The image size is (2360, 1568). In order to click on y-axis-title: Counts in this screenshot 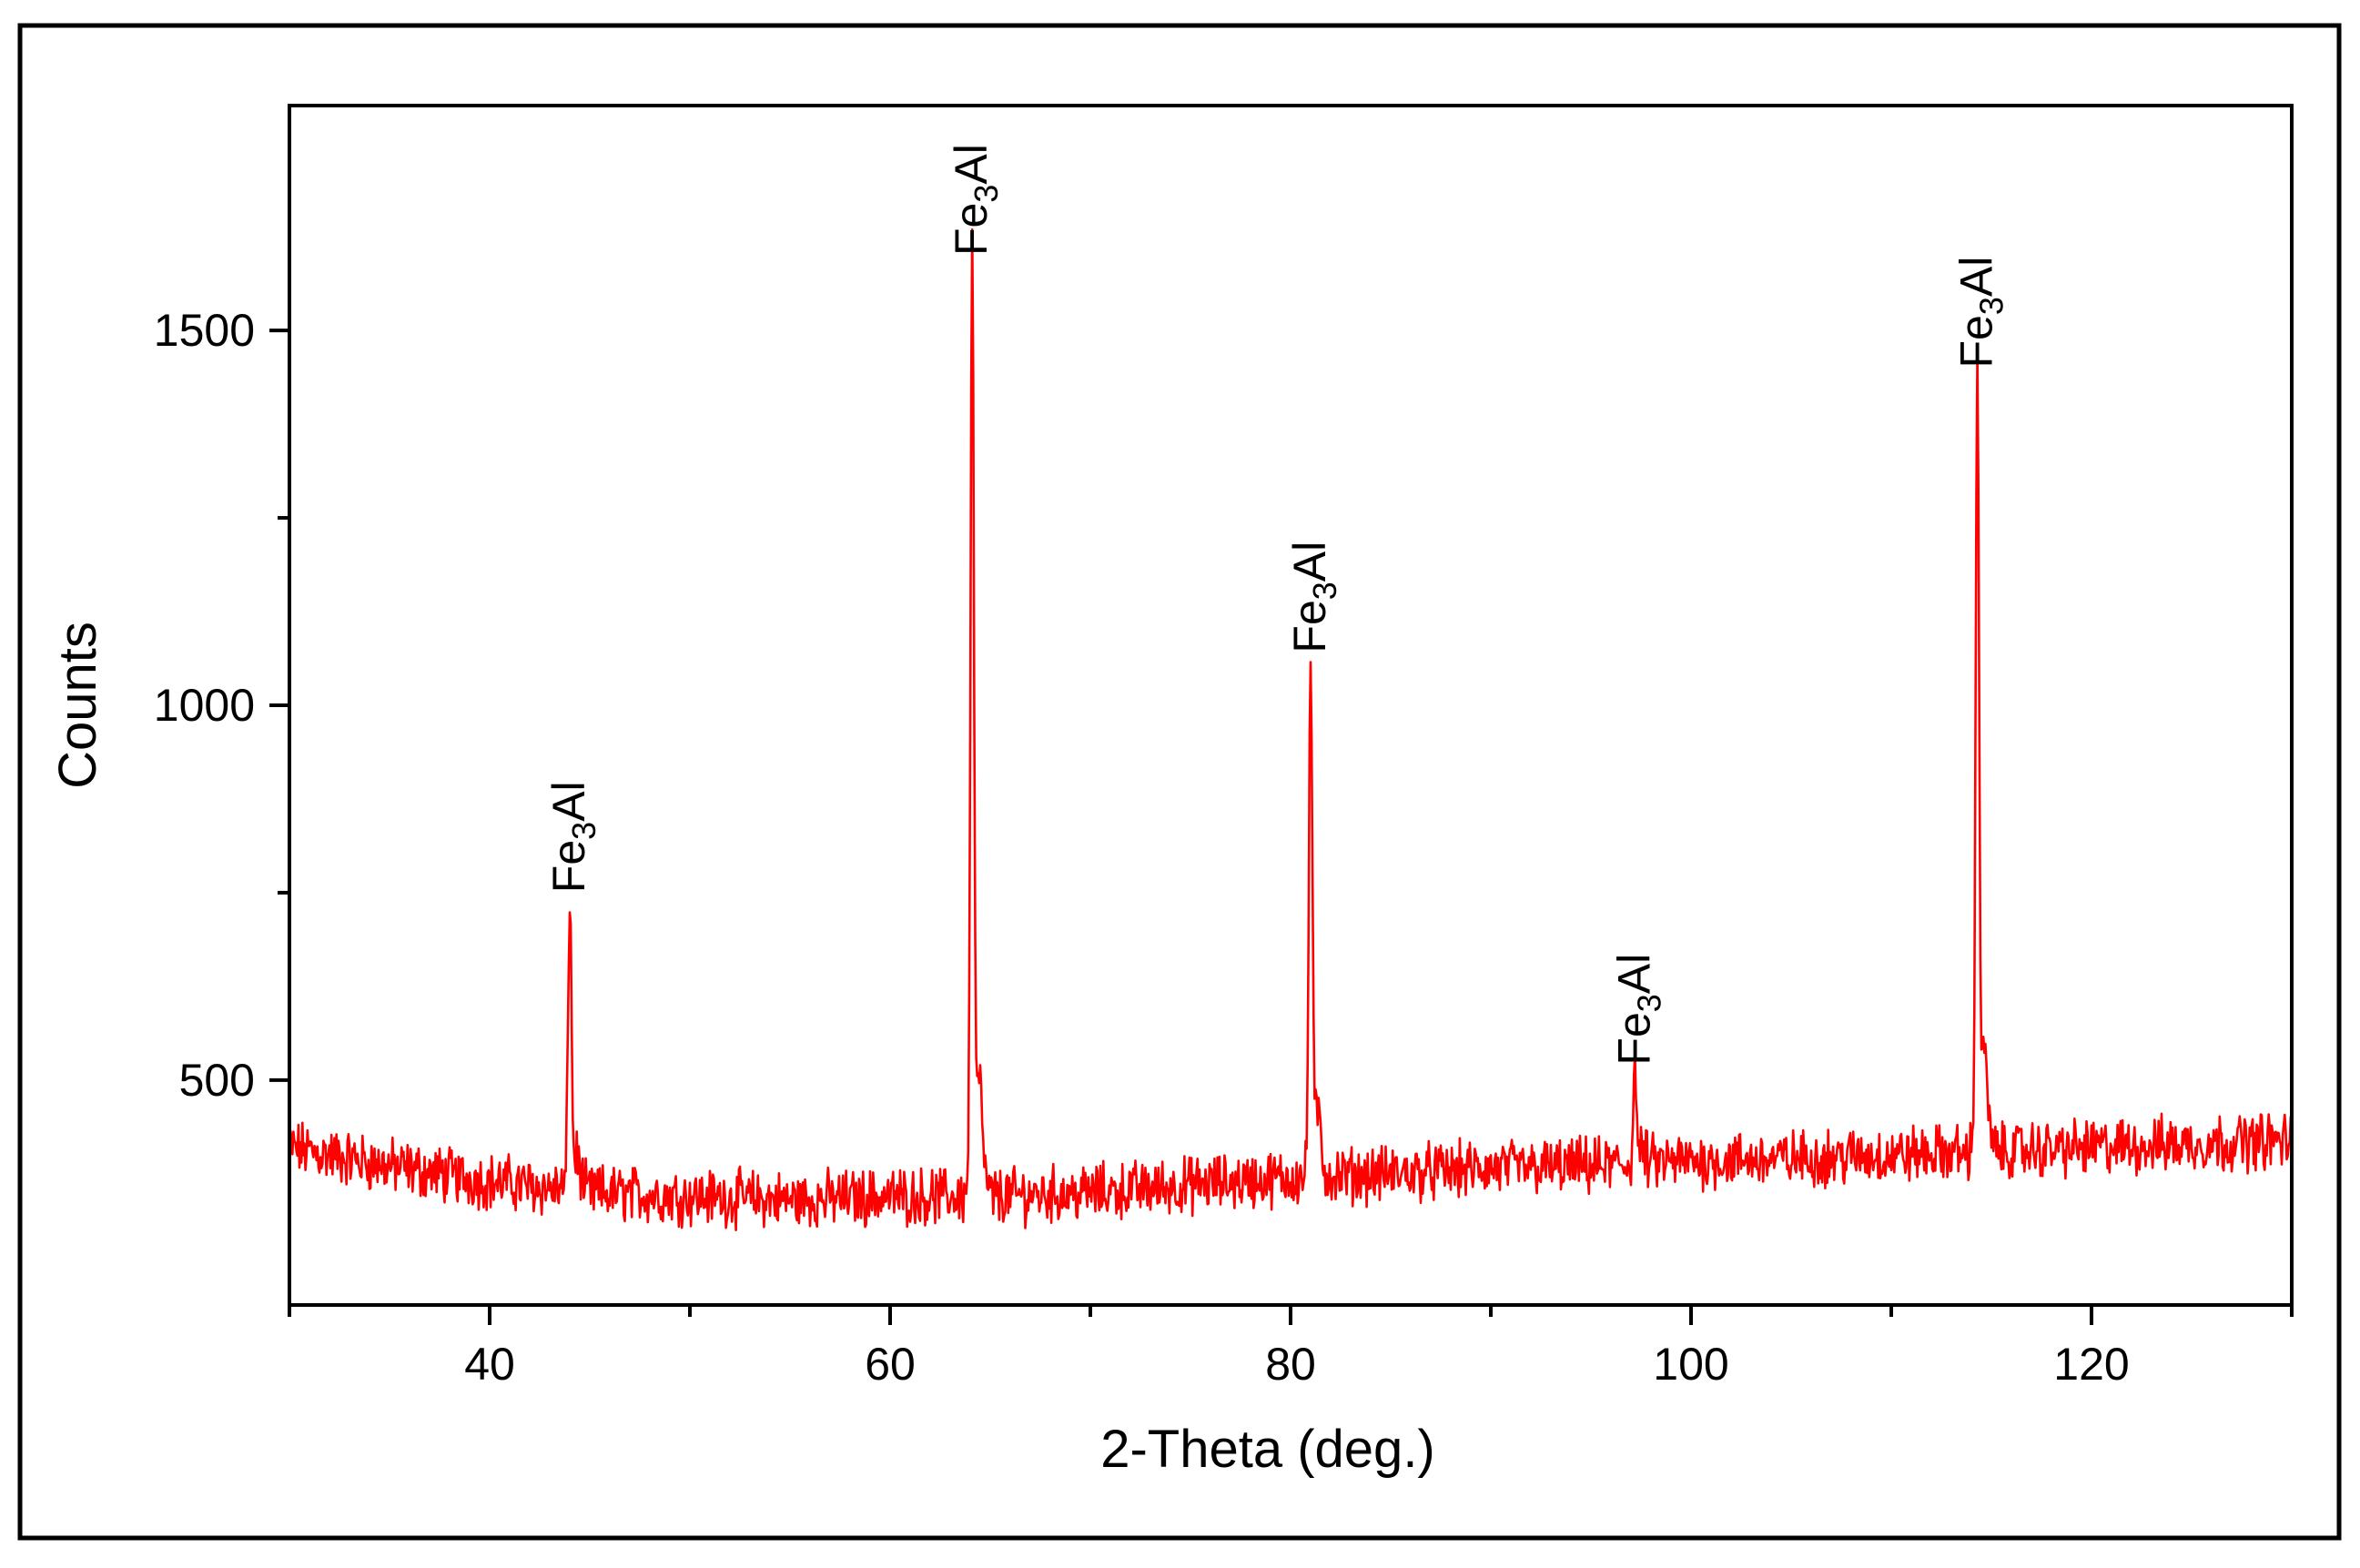, I will do `click(77, 705)`.